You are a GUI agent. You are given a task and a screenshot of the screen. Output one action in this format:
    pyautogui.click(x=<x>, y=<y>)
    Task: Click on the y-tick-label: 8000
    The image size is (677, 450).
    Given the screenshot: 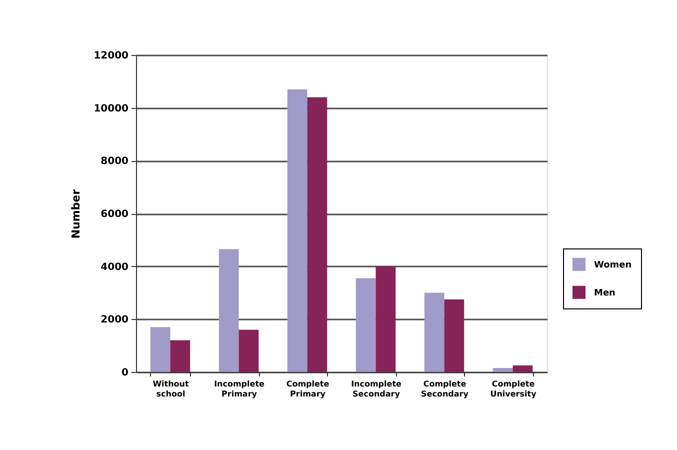 What is the action you would take?
    pyautogui.click(x=114, y=162)
    